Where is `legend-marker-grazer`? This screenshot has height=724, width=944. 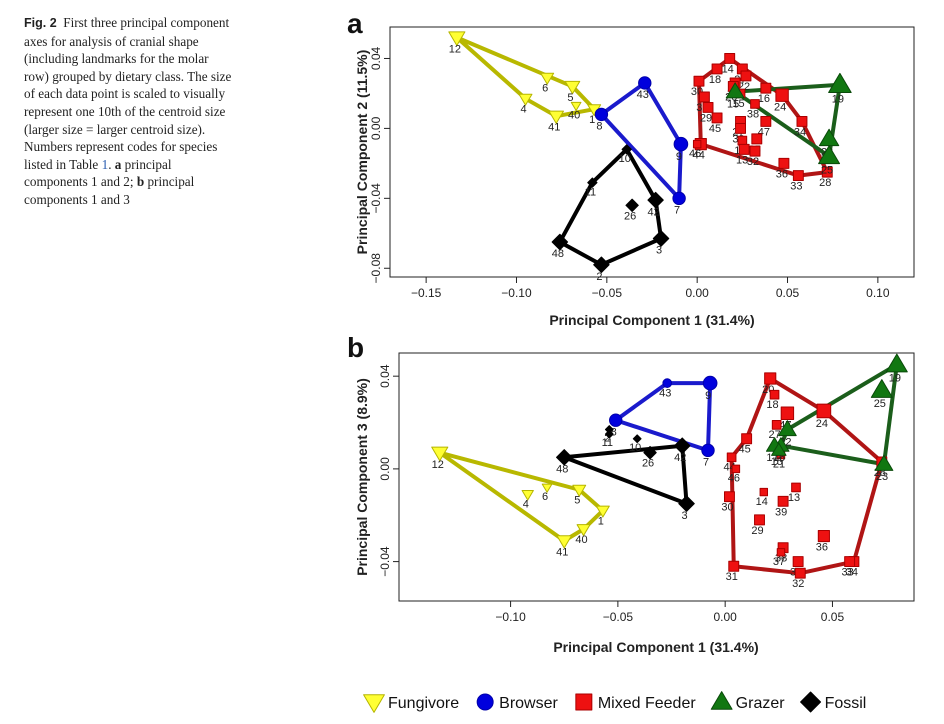 legend-marker-grazer is located at coordinates (721, 700).